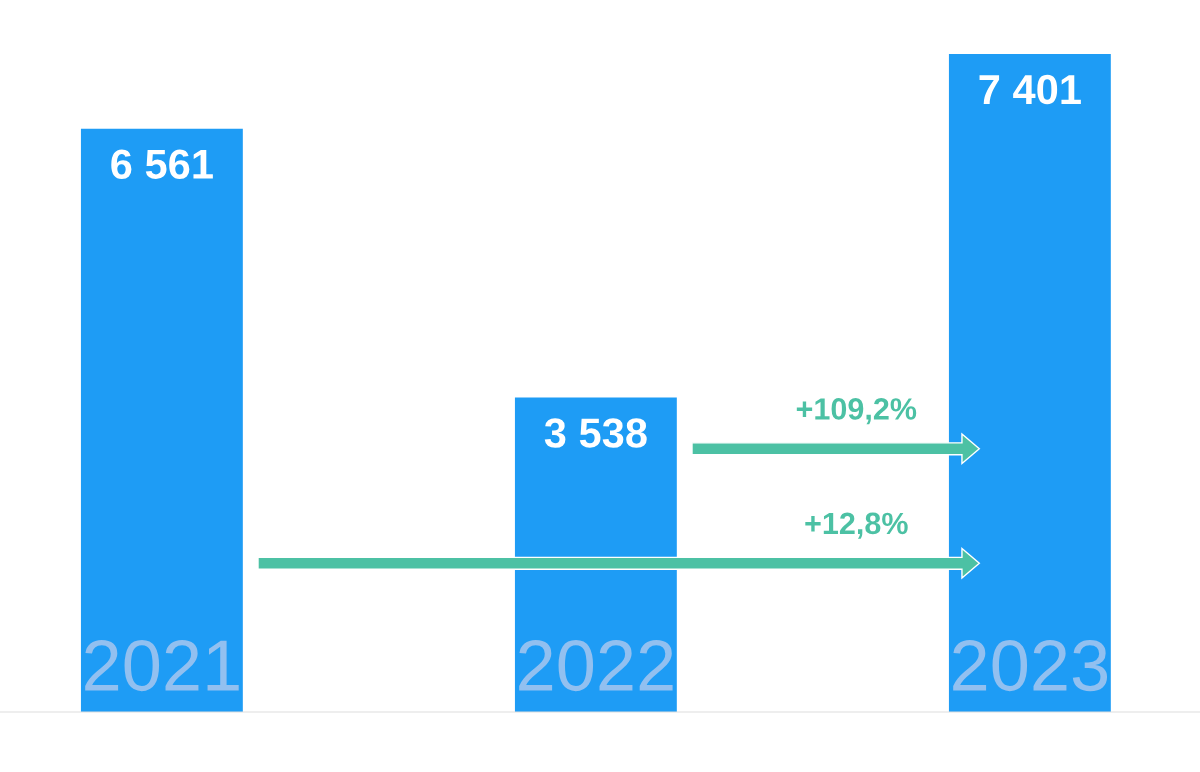 The image size is (1200, 772). What do you see at coordinates (595, 433) in the screenshot?
I see `data-label: 3 538` at bounding box center [595, 433].